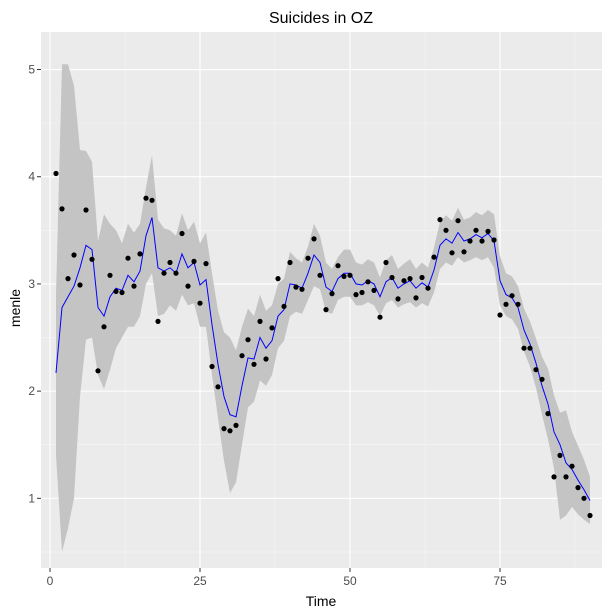  I want to click on x-tick-label: 25, so click(200, 581).